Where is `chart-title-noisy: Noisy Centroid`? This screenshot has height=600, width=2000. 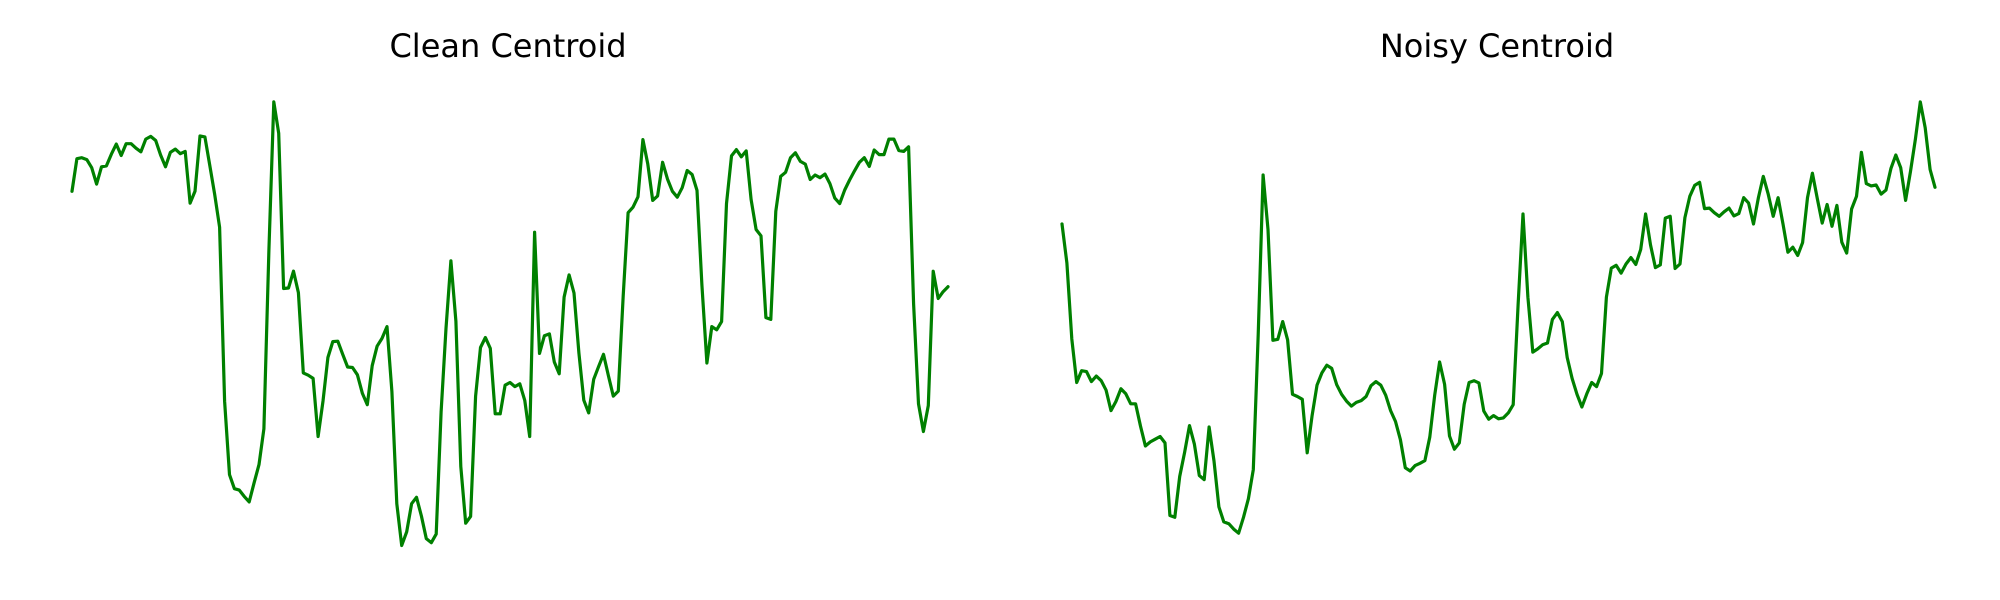 chart-title-noisy: Noisy Centroid is located at coordinates (1497, 46).